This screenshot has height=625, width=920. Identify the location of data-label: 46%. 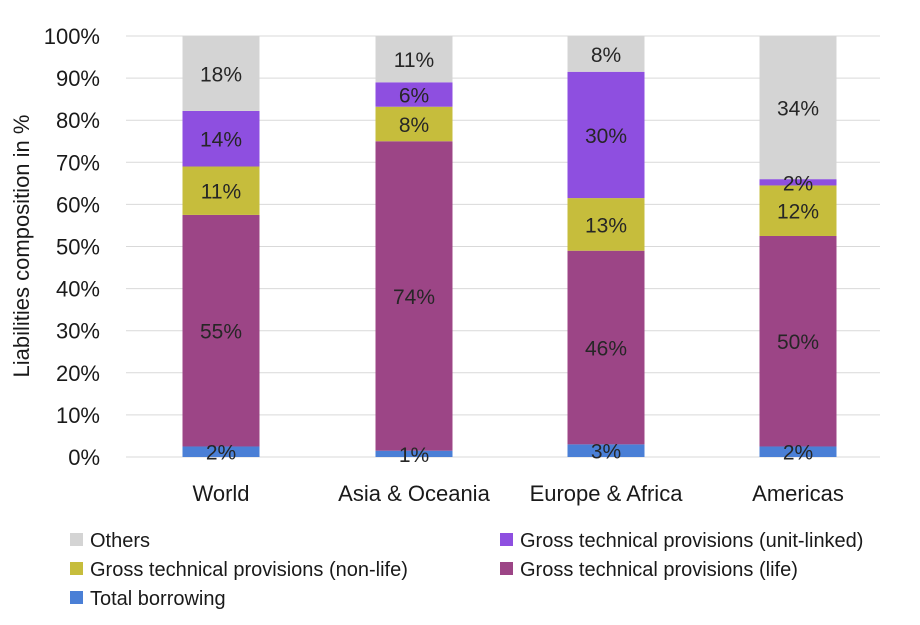
(606, 349).